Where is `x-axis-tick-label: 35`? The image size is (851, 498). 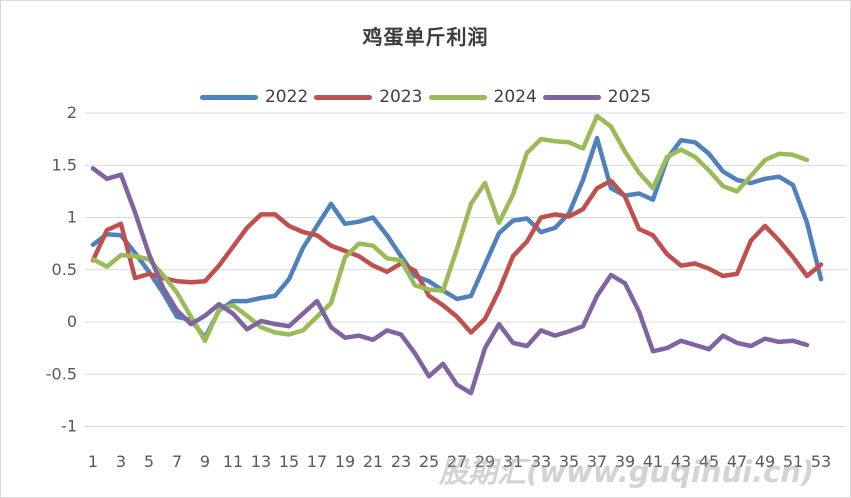 x-axis-tick-label: 35 is located at coordinates (569, 461).